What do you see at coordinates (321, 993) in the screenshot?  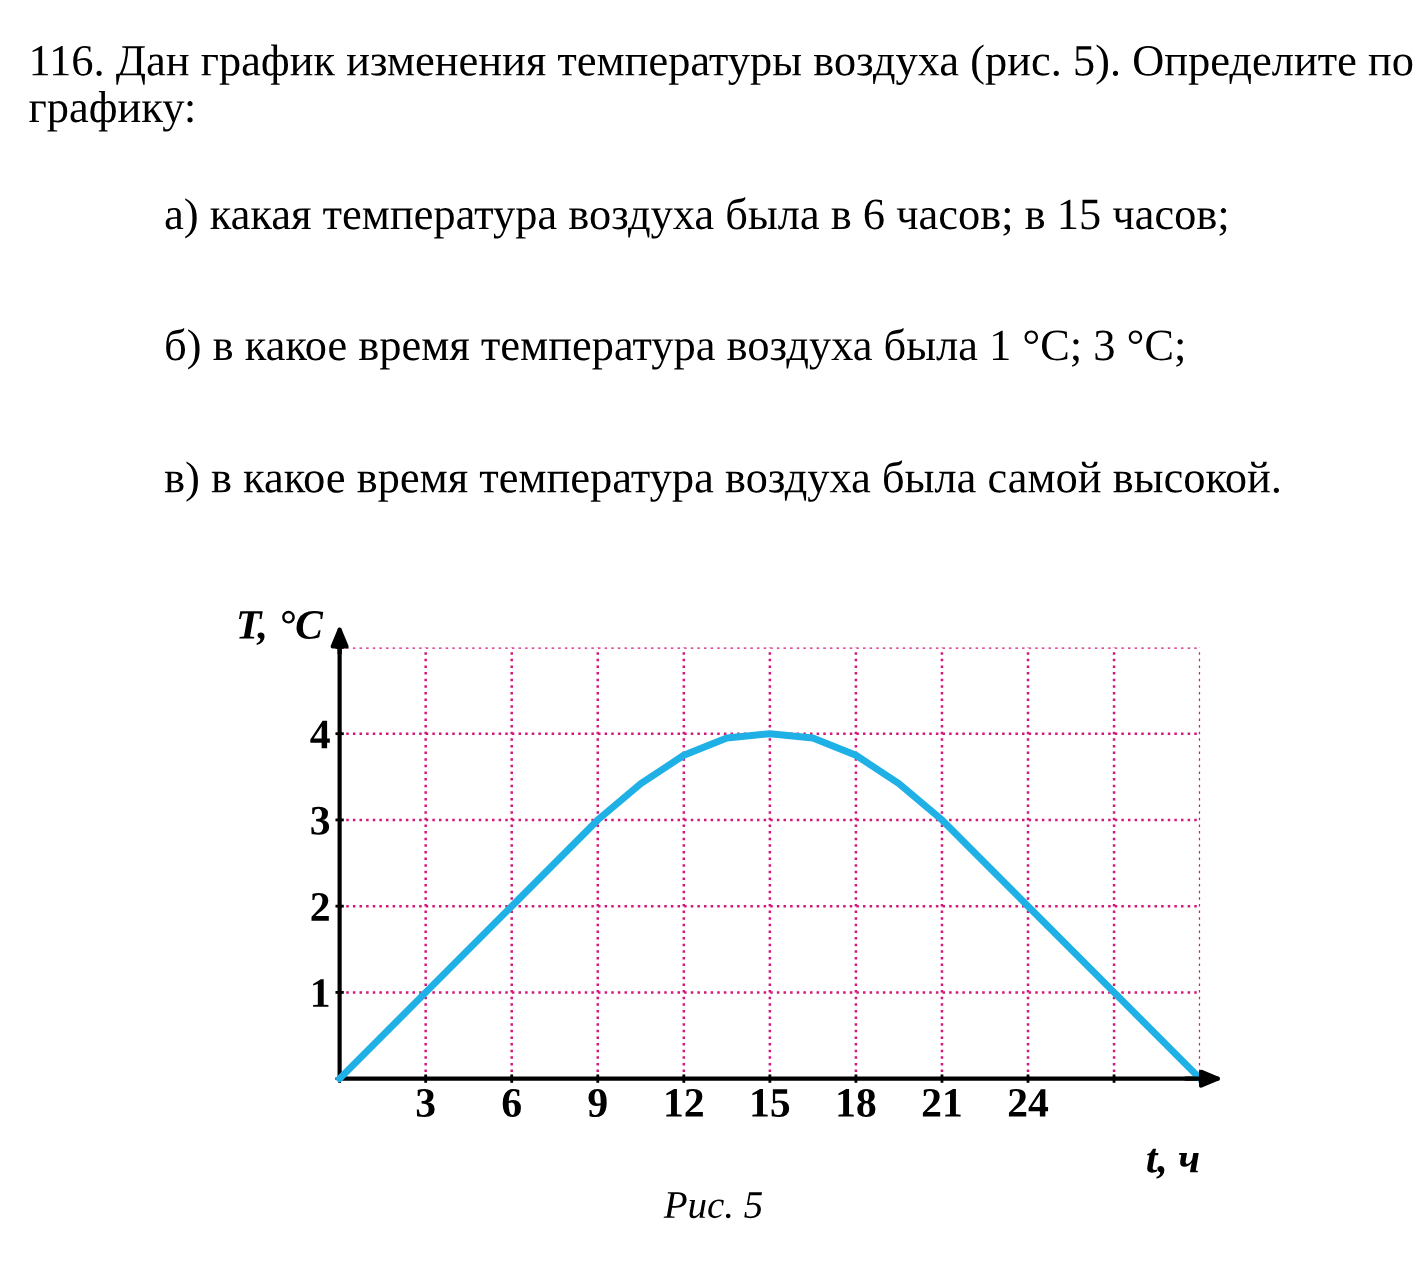 I see `y-tick-label: 1` at bounding box center [321, 993].